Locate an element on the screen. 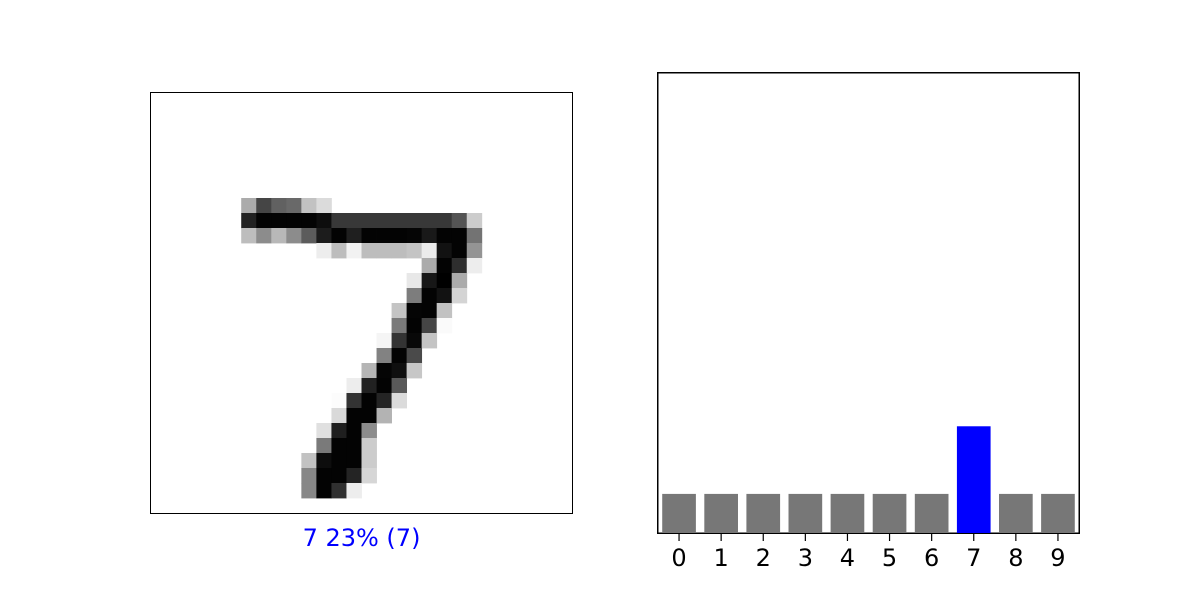 The image size is (1200, 604). x-tick-label: 1 is located at coordinates (721, 558).